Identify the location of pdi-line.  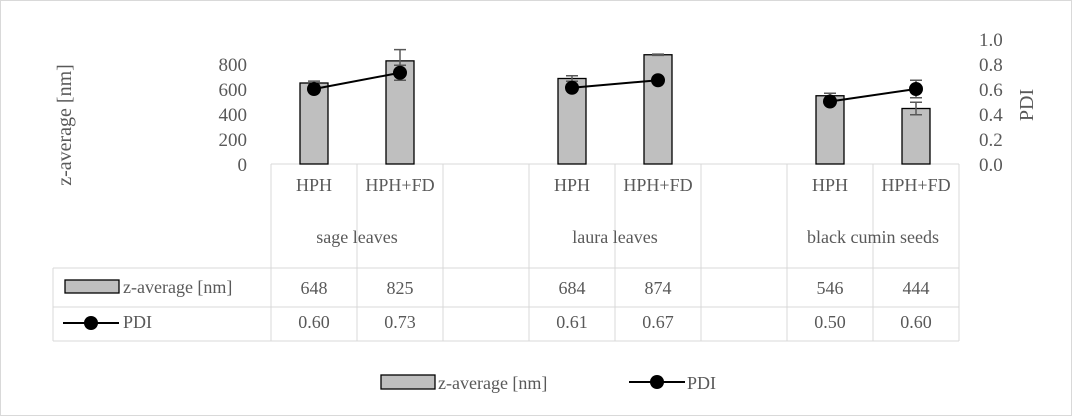
(615, 86).